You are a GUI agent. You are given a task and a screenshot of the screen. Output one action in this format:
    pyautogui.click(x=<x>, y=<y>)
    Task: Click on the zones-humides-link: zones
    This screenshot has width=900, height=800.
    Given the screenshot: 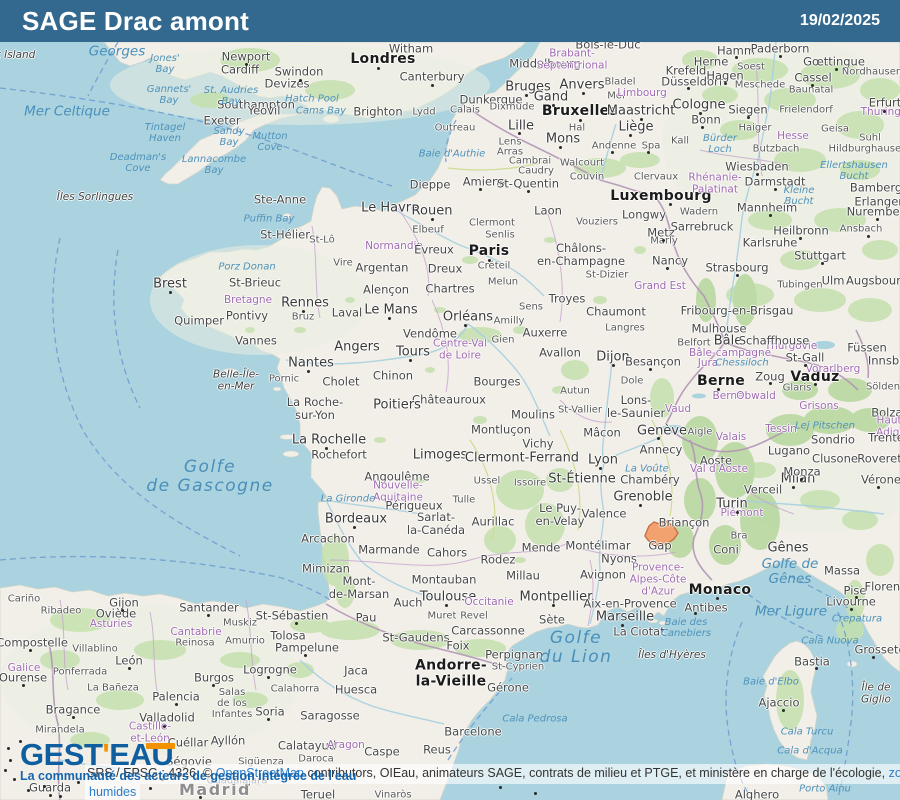 What is the action you would take?
    pyautogui.click(x=894, y=773)
    